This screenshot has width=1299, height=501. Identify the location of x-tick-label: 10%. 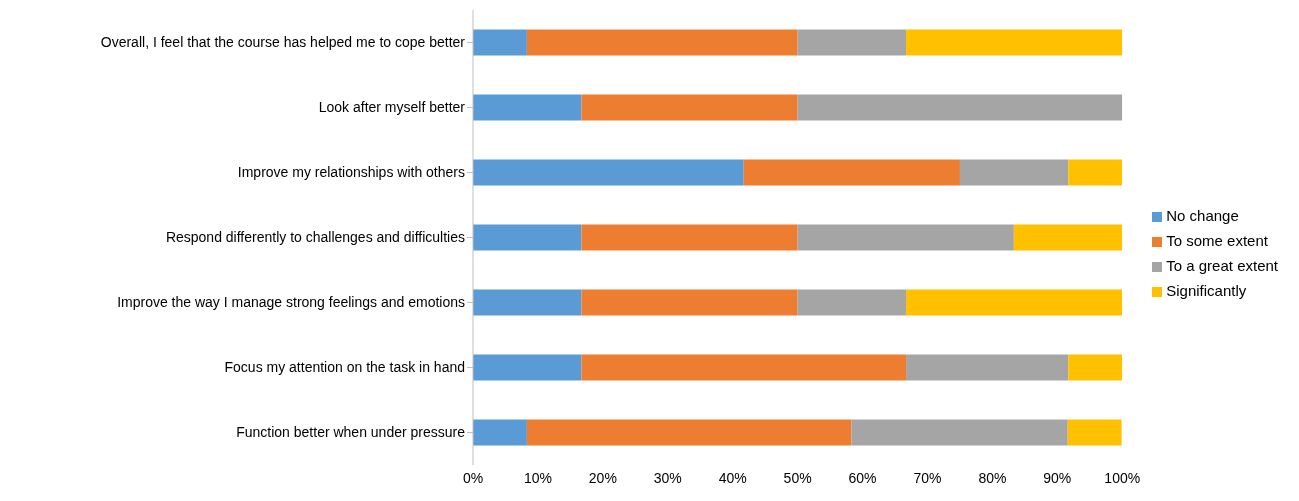
(537, 477).